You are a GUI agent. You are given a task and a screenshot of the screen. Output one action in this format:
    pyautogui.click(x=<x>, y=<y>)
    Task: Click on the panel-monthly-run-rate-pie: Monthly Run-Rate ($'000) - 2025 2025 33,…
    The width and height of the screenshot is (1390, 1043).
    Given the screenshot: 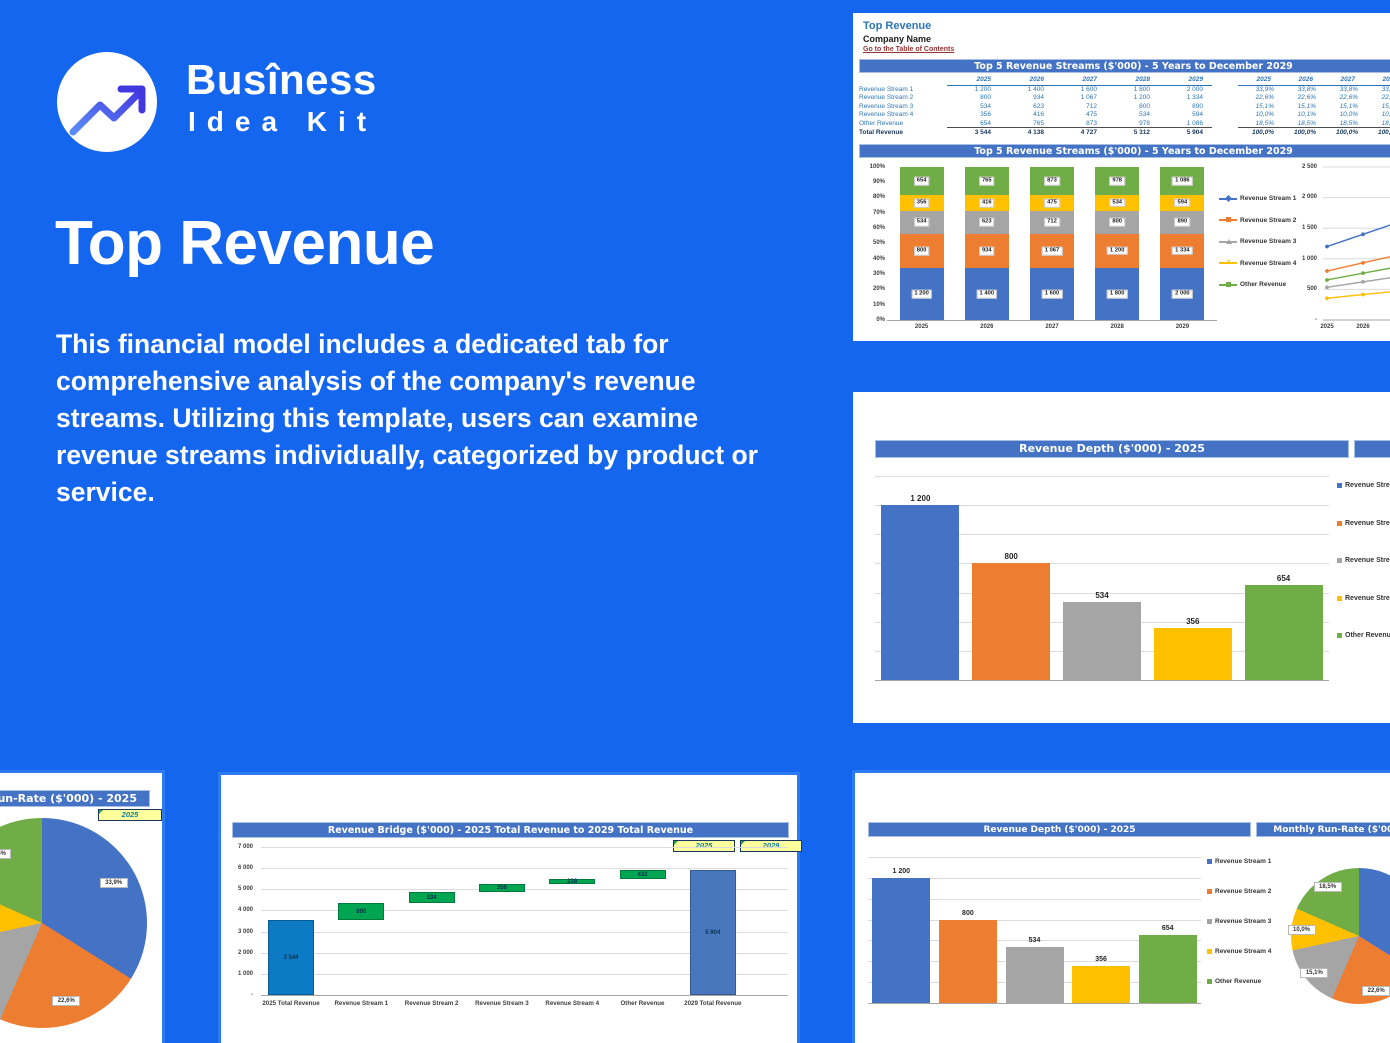 What is the action you would take?
    pyautogui.click(x=82, y=906)
    